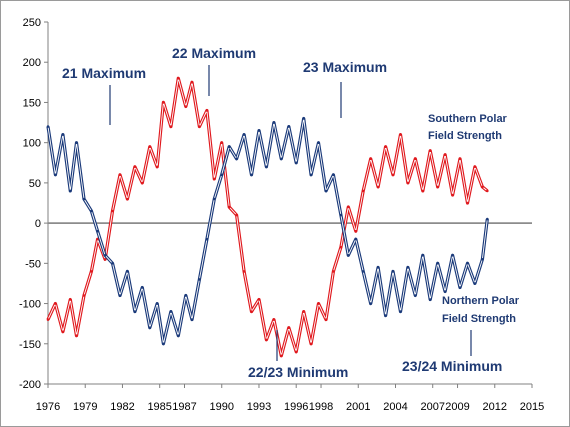  What do you see at coordinates (214, 53) in the screenshot?
I see `annotation-22-maximum: 22 Maximum` at bounding box center [214, 53].